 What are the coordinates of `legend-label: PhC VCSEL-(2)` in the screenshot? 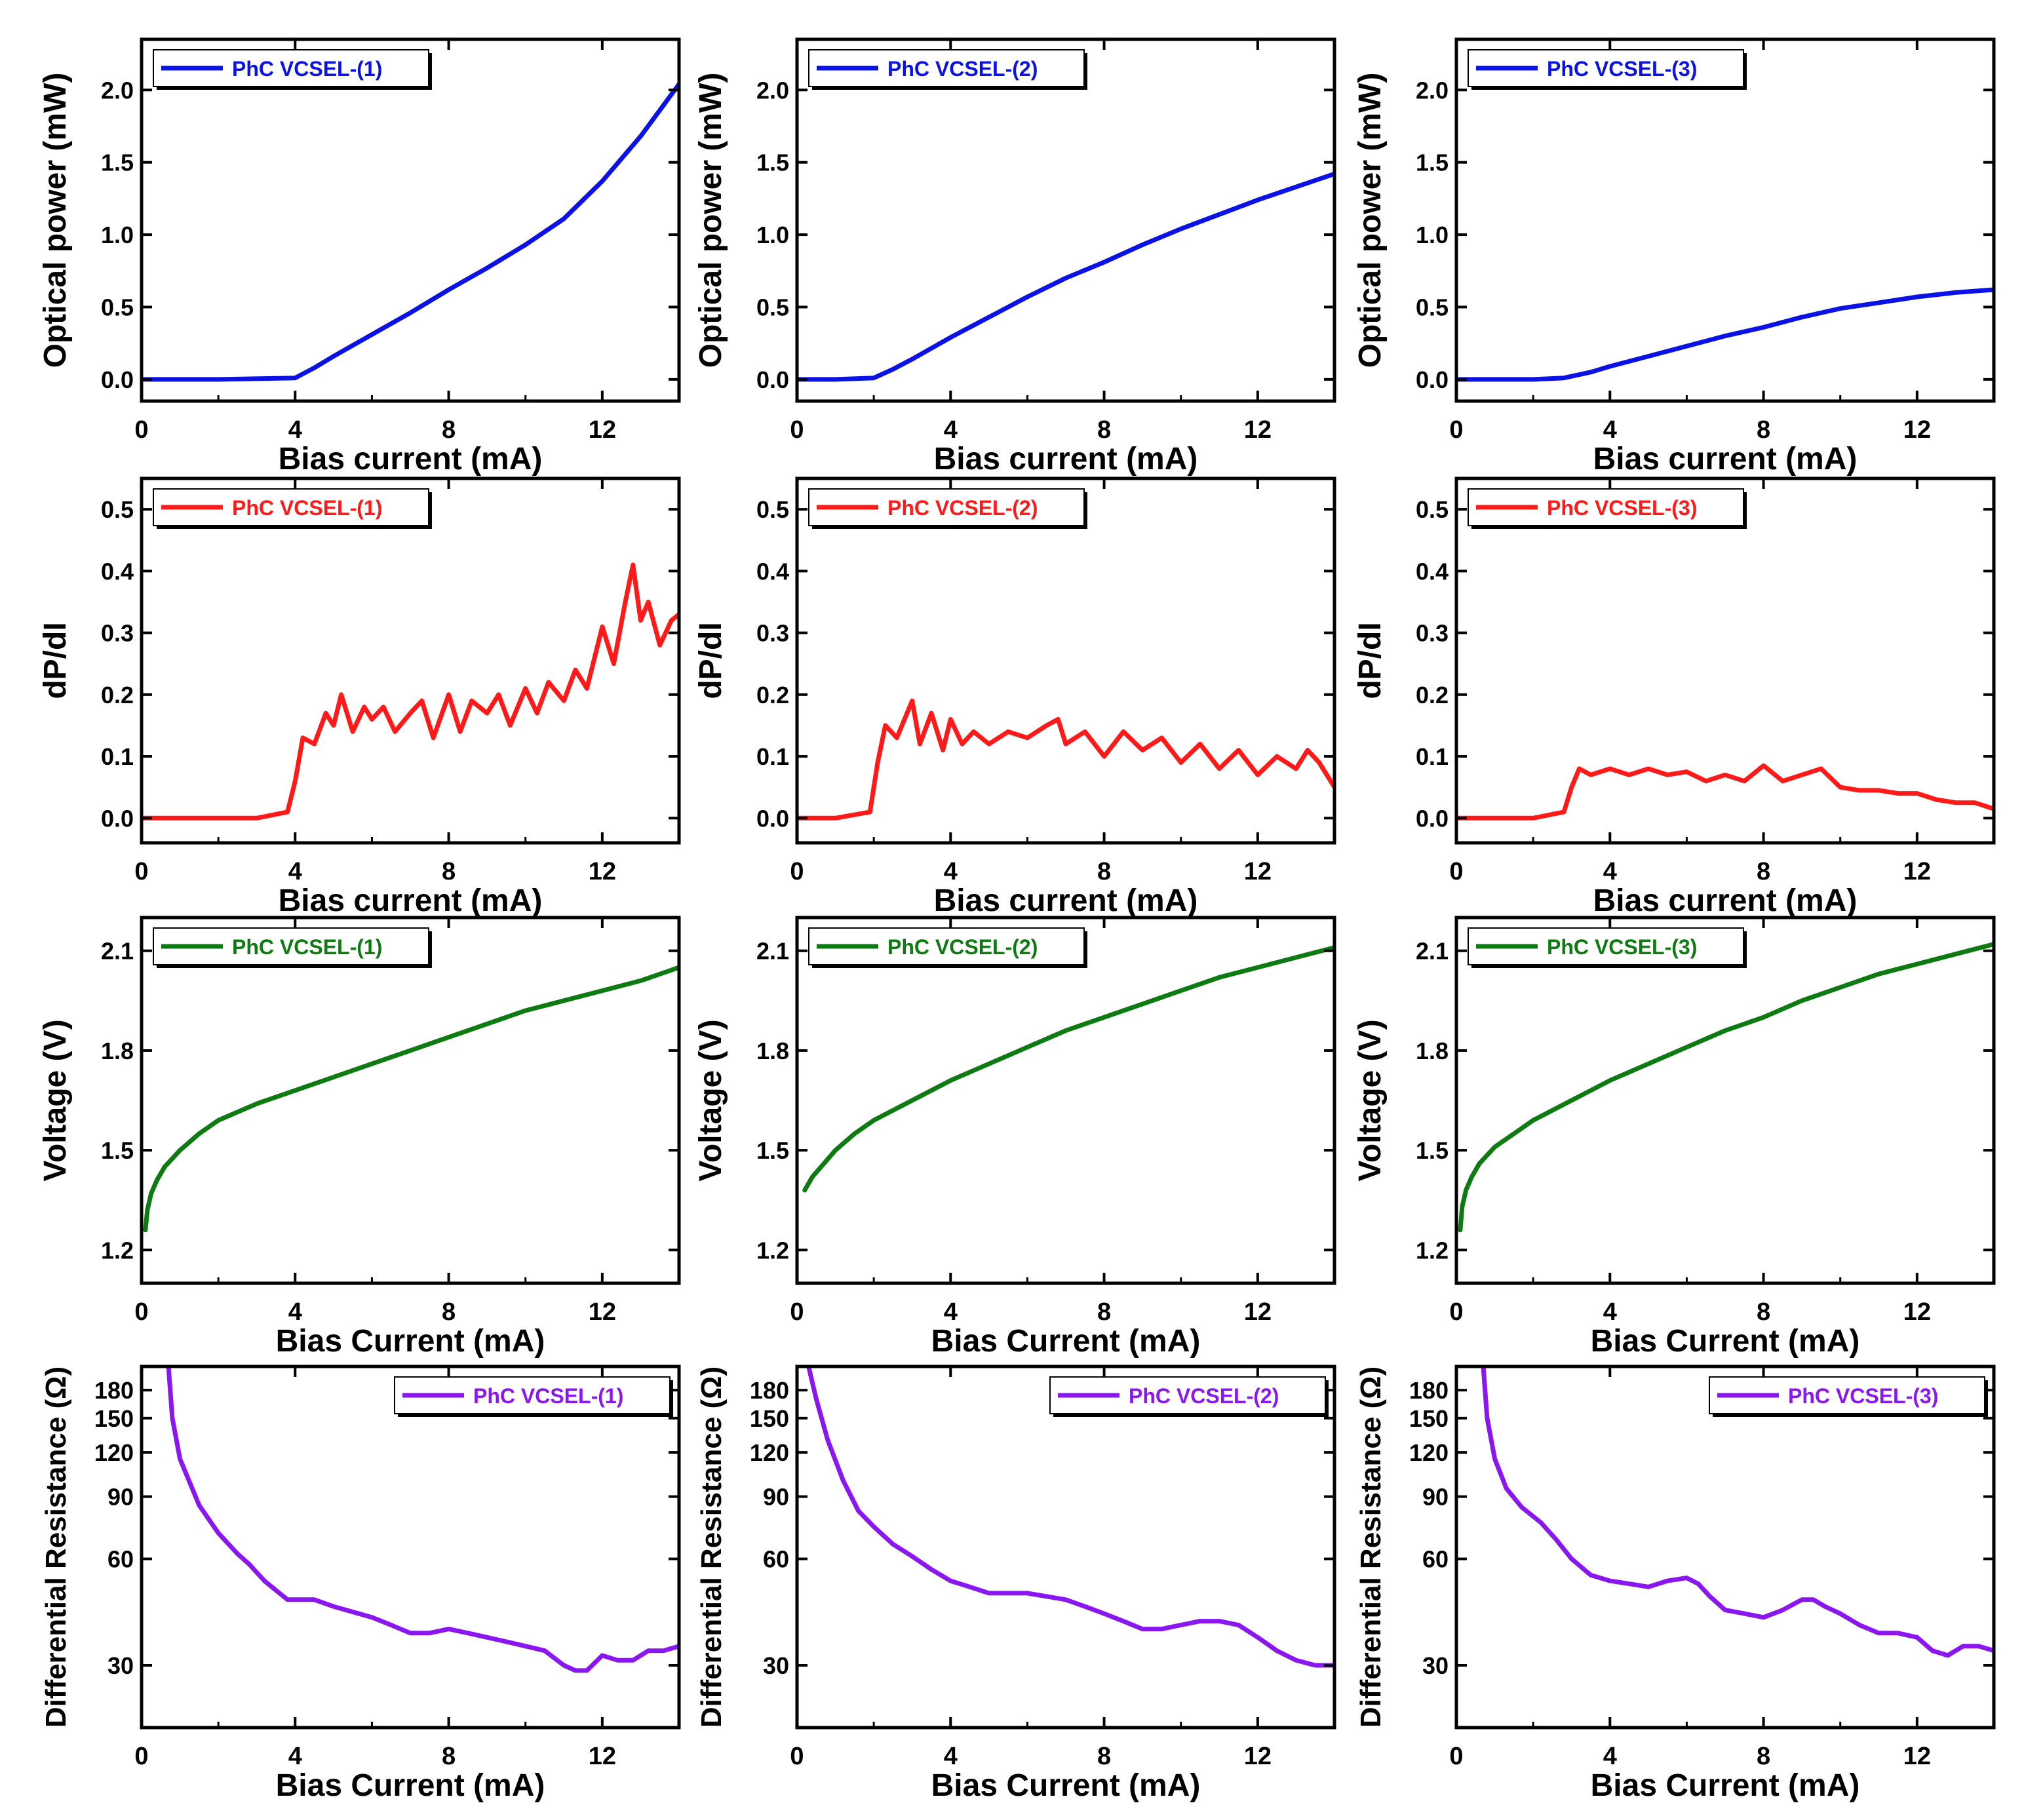 It's located at (962, 69).